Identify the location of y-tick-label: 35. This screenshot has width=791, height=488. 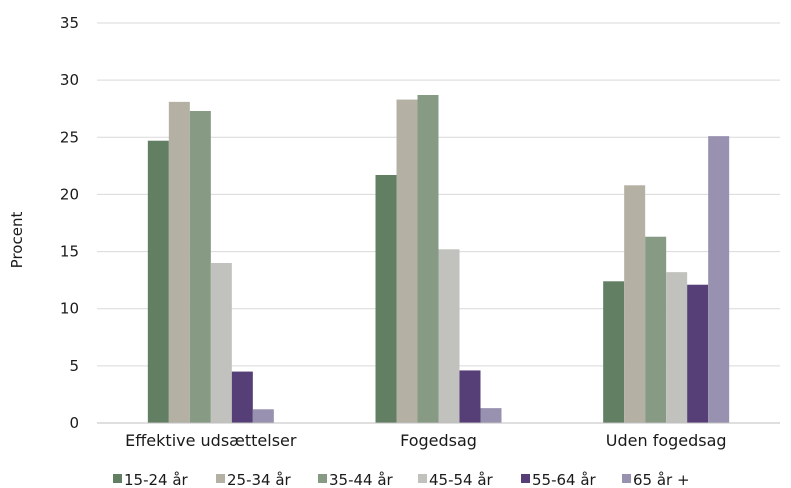
(69, 23).